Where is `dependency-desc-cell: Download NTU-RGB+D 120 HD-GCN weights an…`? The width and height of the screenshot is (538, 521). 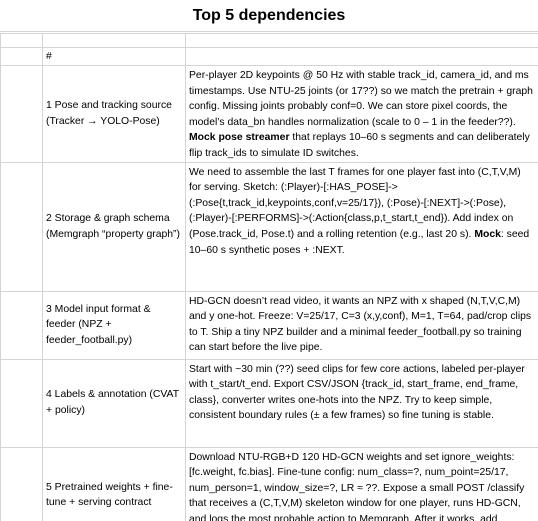 dependency-desc-cell: Download NTU-RGB+D 120 HD-GCN weights an… is located at coordinates (361, 483).